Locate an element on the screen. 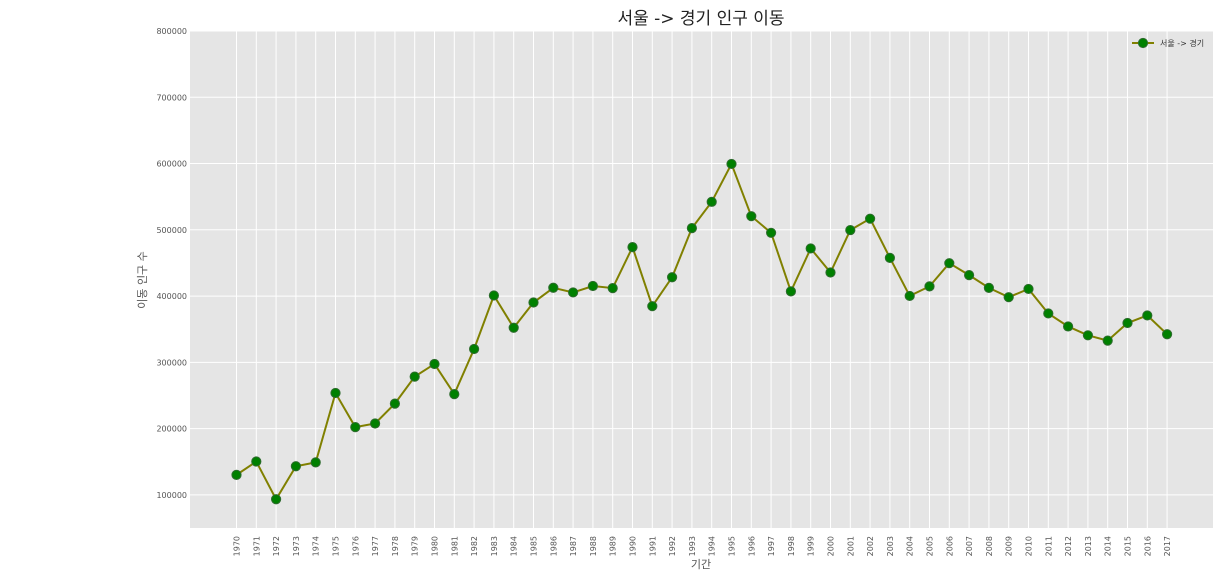  y-tick-label: 800000 is located at coordinates (171, 31).